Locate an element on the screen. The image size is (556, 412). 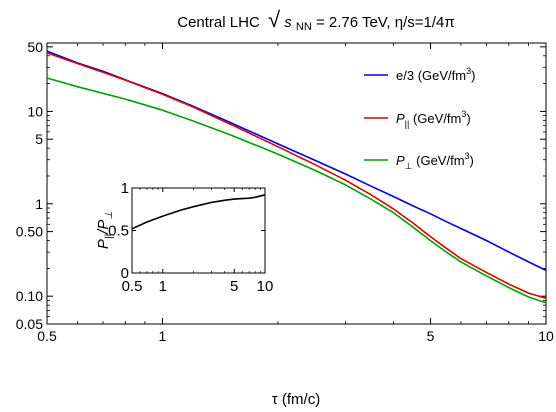
inset-x-tick-label: 10 is located at coordinates (265, 286).